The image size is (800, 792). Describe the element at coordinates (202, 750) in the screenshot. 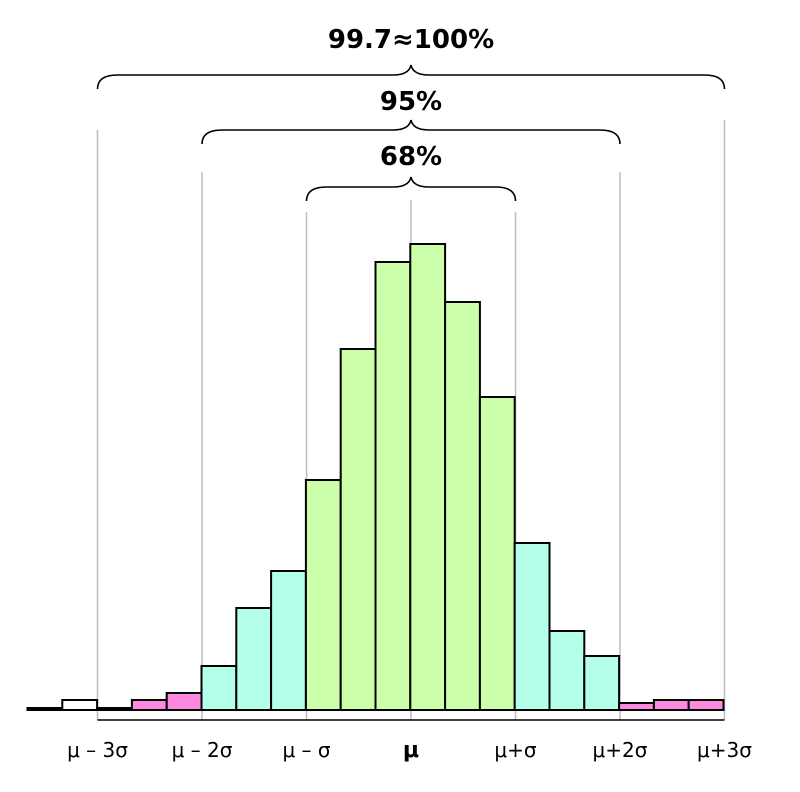

I see `x-tick-label: μ – 2σ` at that location.